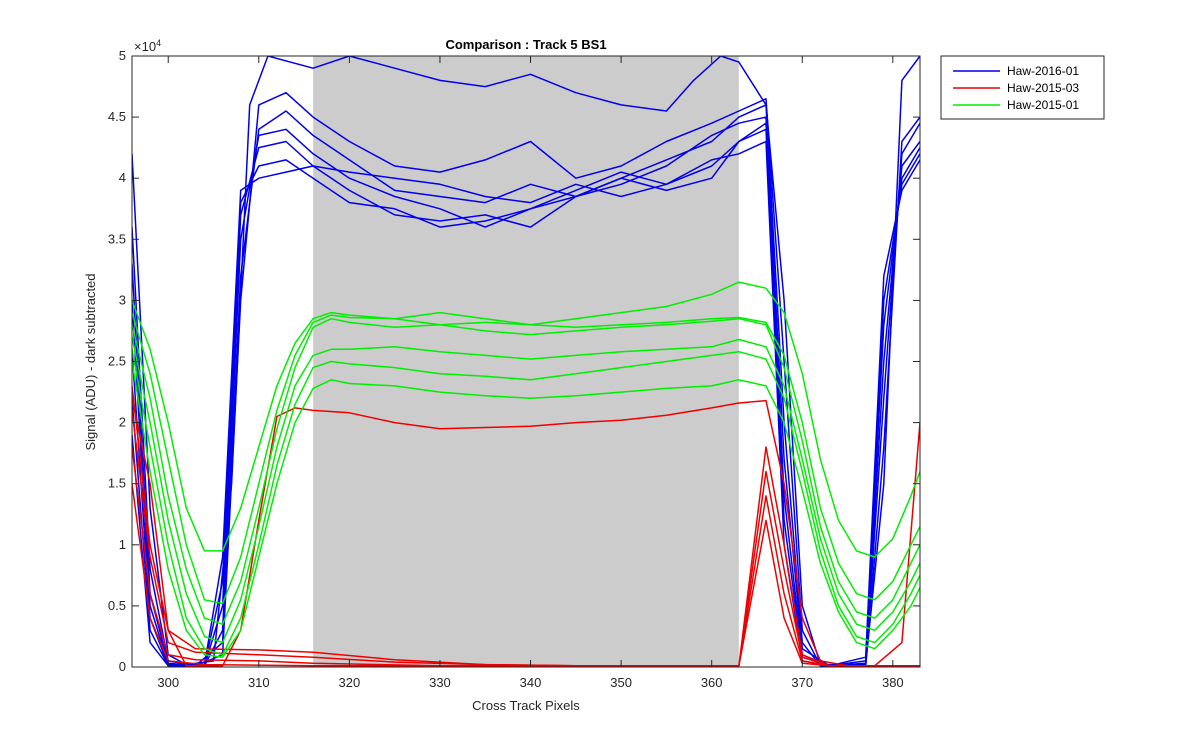 Image resolution: width=1200 pixels, height=750 pixels. What do you see at coordinates (621, 682) in the screenshot?
I see `x-tick-label: 350` at bounding box center [621, 682].